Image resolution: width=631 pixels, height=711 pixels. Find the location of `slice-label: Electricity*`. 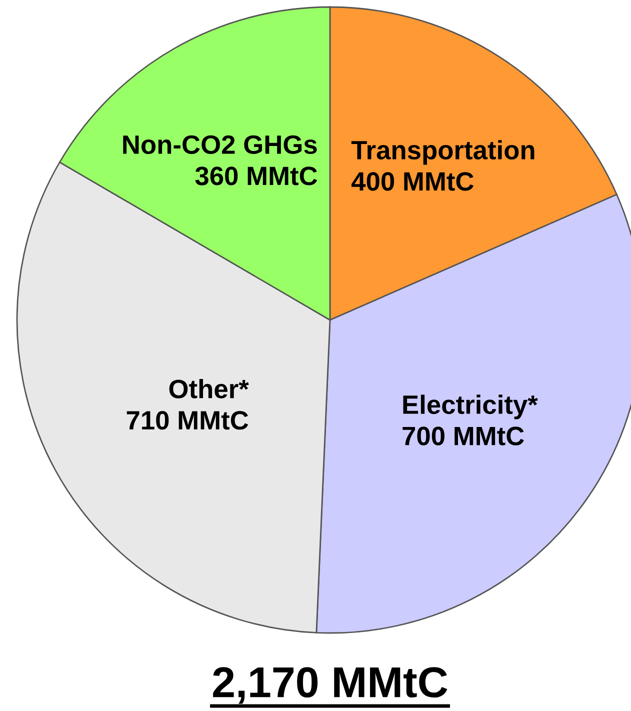

slice-label: Electricity* is located at coordinates (470, 407).